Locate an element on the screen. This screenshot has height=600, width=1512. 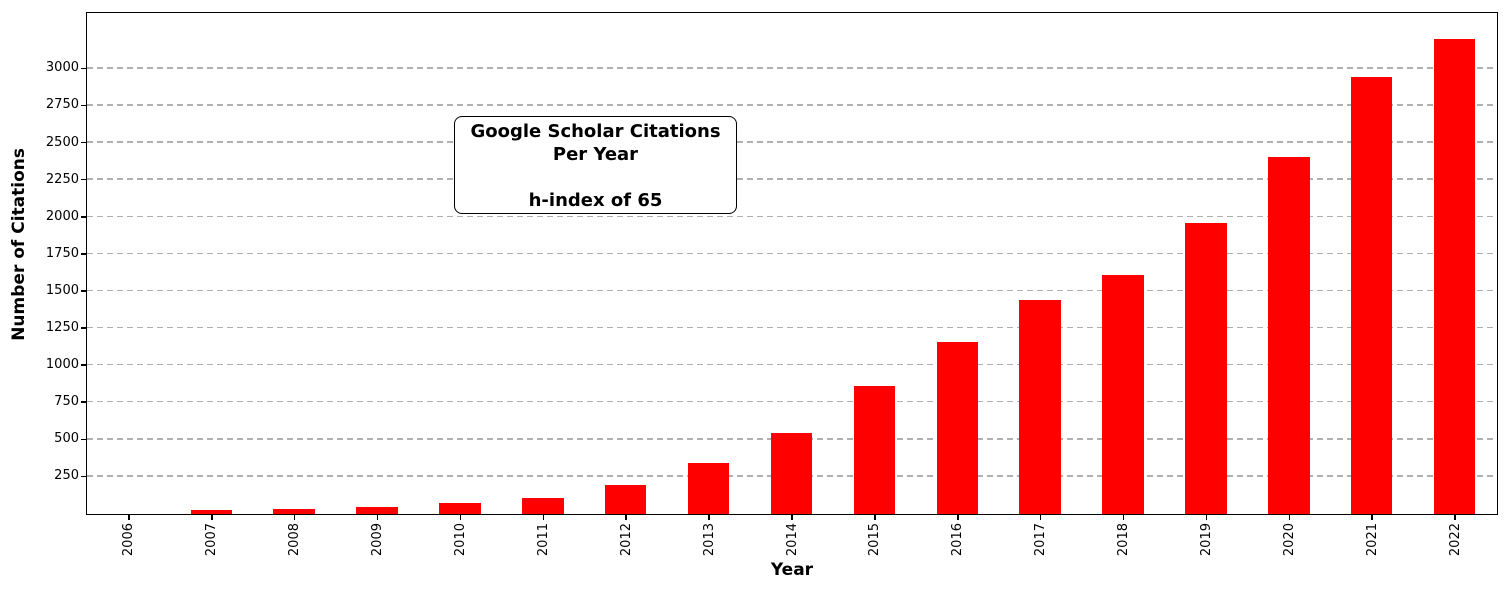
bar-2022 is located at coordinates (1454, 276).